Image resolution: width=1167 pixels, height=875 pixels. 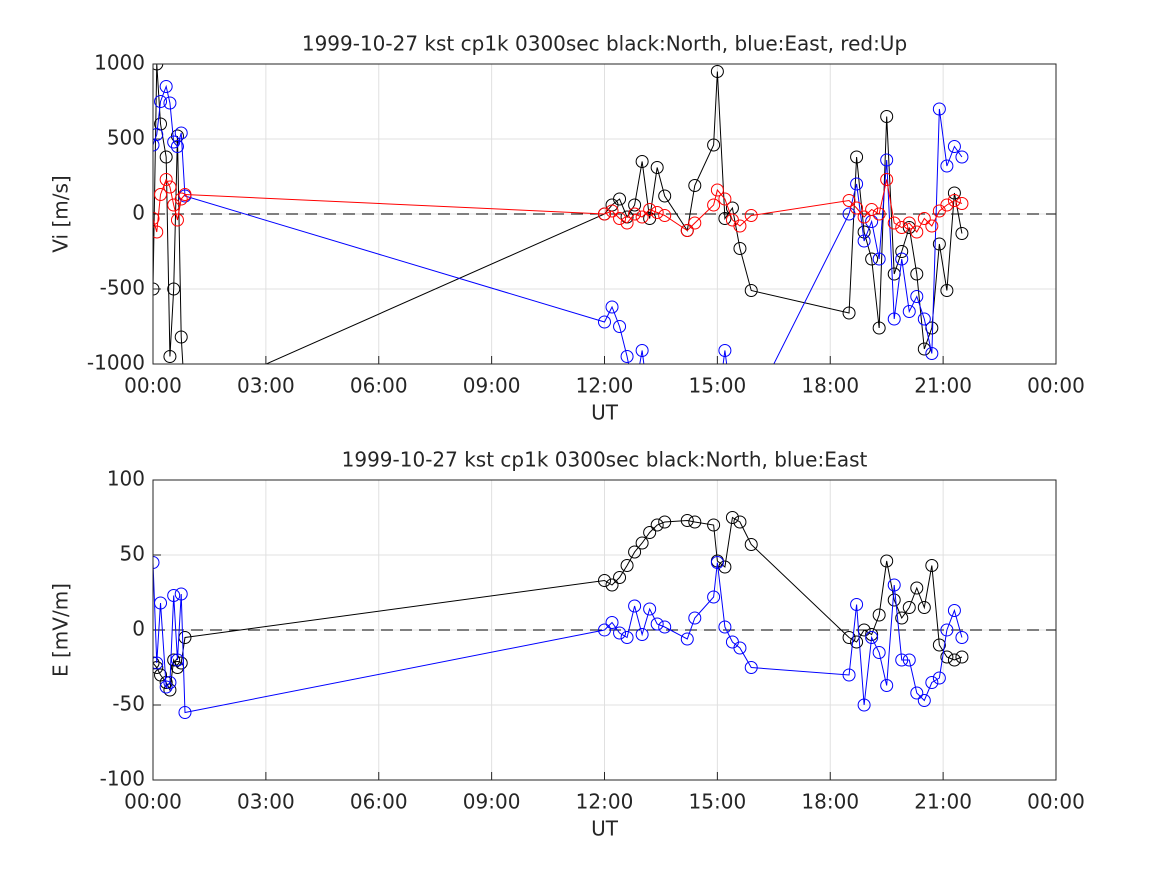 What do you see at coordinates (138, 629) in the screenshot?
I see `y-tick-label: 0` at bounding box center [138, 629].